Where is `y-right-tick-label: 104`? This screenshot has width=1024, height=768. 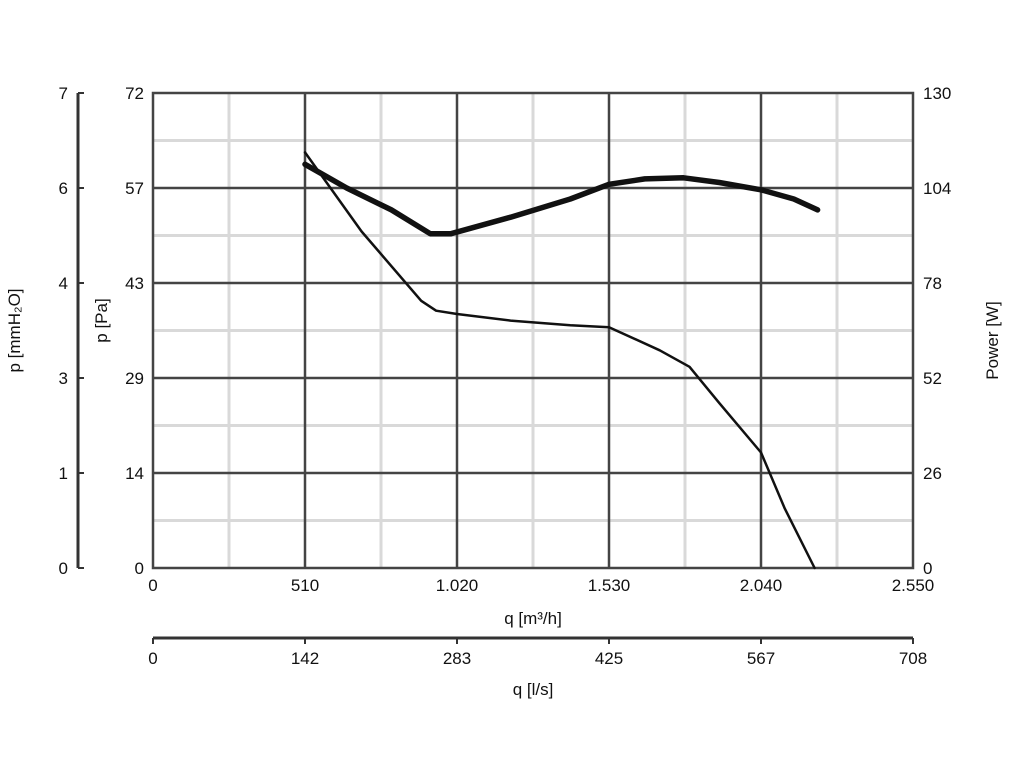
y-right-tick-label: 104 is located at coordinates (937, 188).